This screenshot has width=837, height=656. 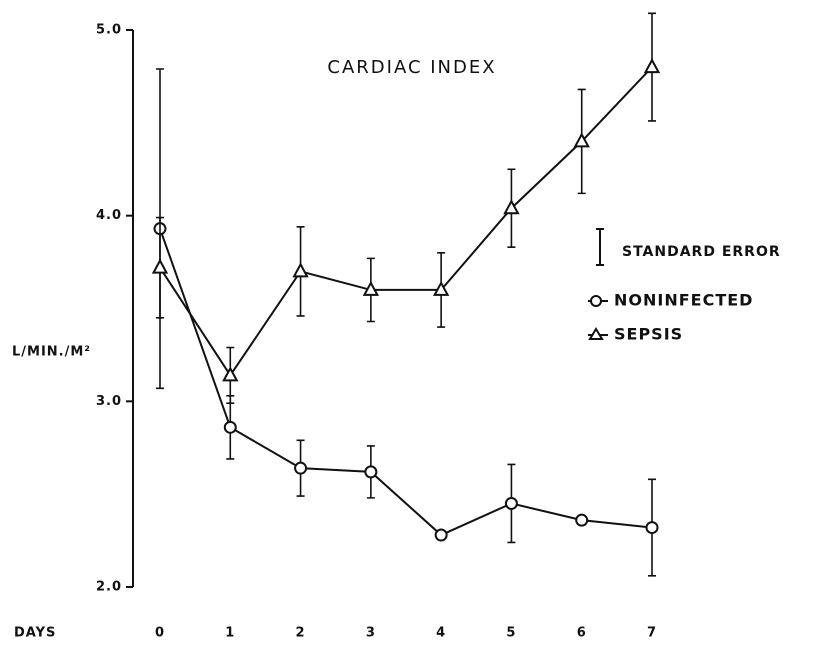 What do you see at coordinates (701, 252) in the screenshot?
I see `legend-label: STANDARD ERROR` at bounding box center [701, 252].